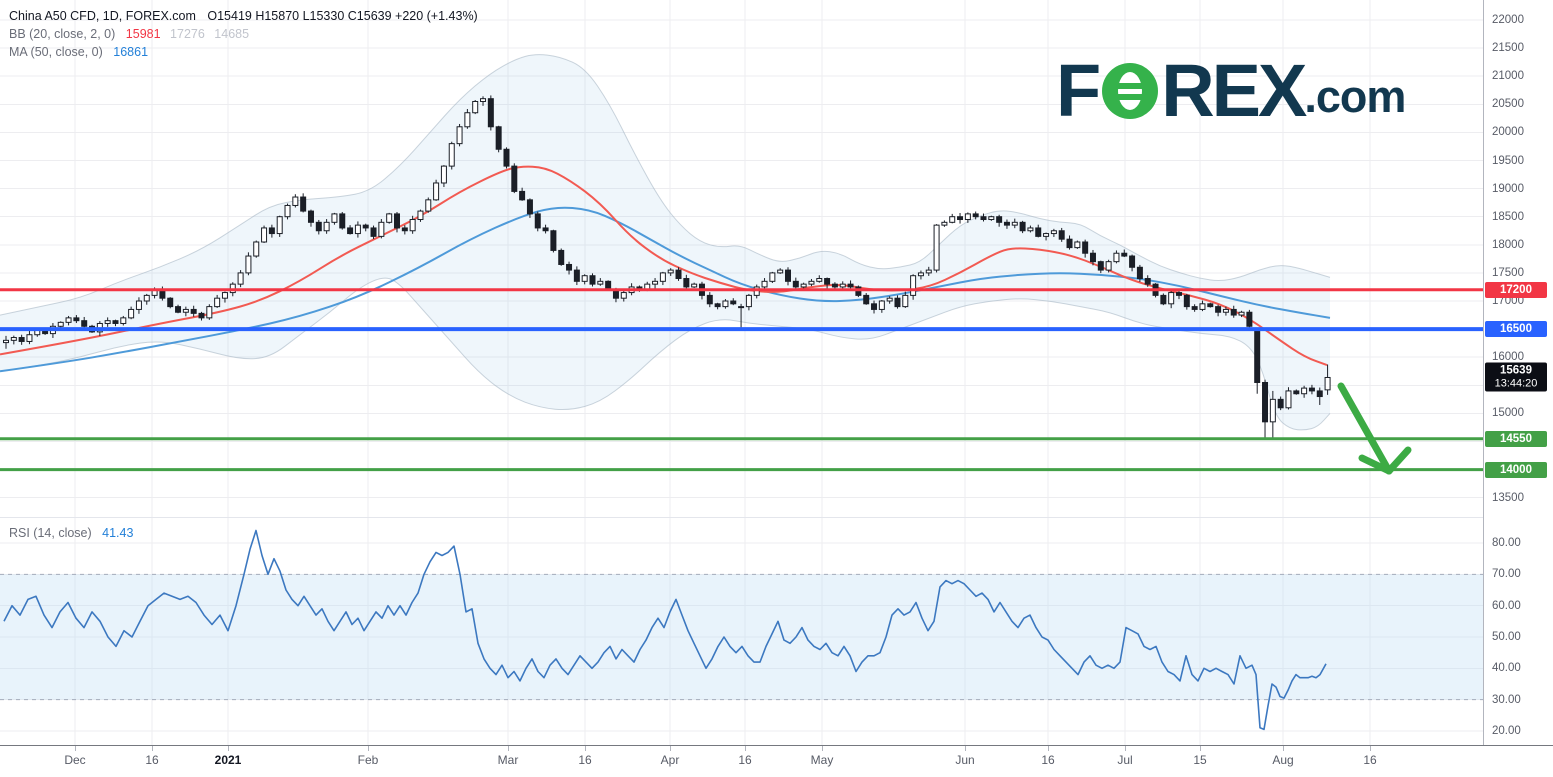  What do you see at coordinates (741, 517) in the screenshot?
I see `pane-divider` at bounding box center [741, 517].